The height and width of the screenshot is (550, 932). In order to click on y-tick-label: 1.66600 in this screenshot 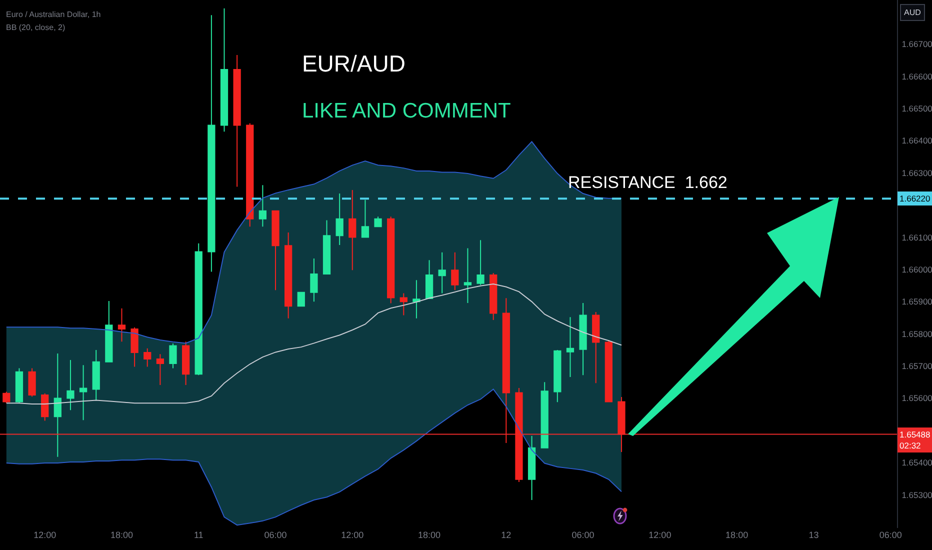, I will do `click(917, 76)`.